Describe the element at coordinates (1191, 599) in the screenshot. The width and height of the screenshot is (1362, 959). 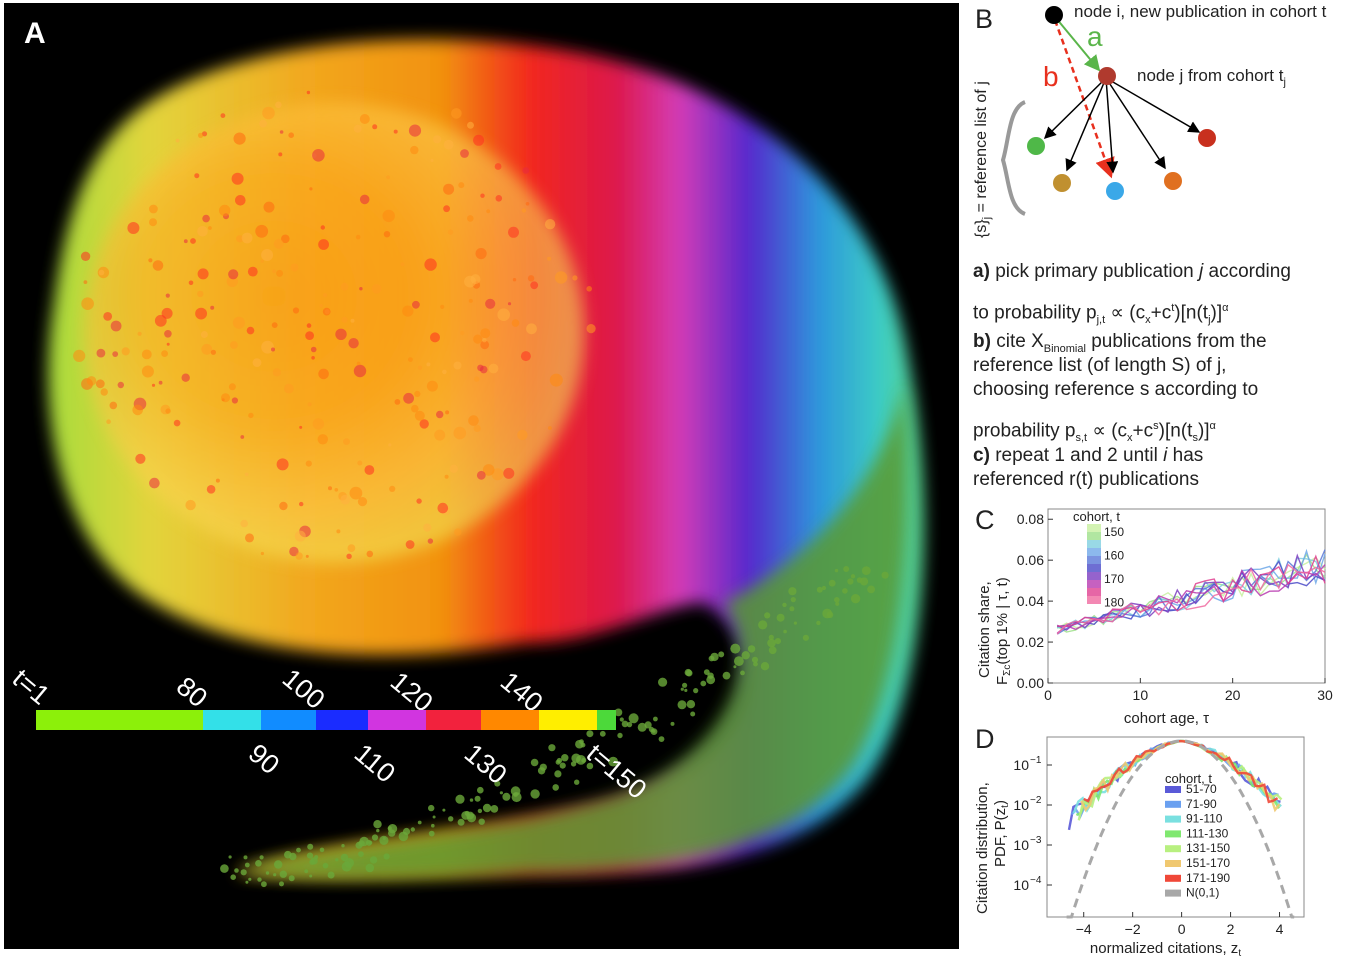
I see `cohort-series-line` at that location.